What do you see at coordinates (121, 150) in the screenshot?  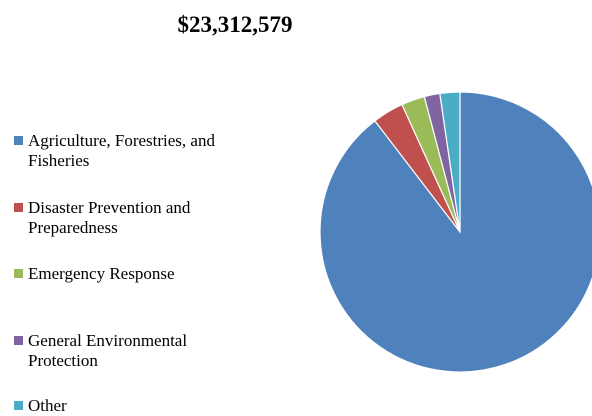 I see `legend-label-agriculture: Agriculture, Forestries, and Fisheries` at bounding box center [121, 150].